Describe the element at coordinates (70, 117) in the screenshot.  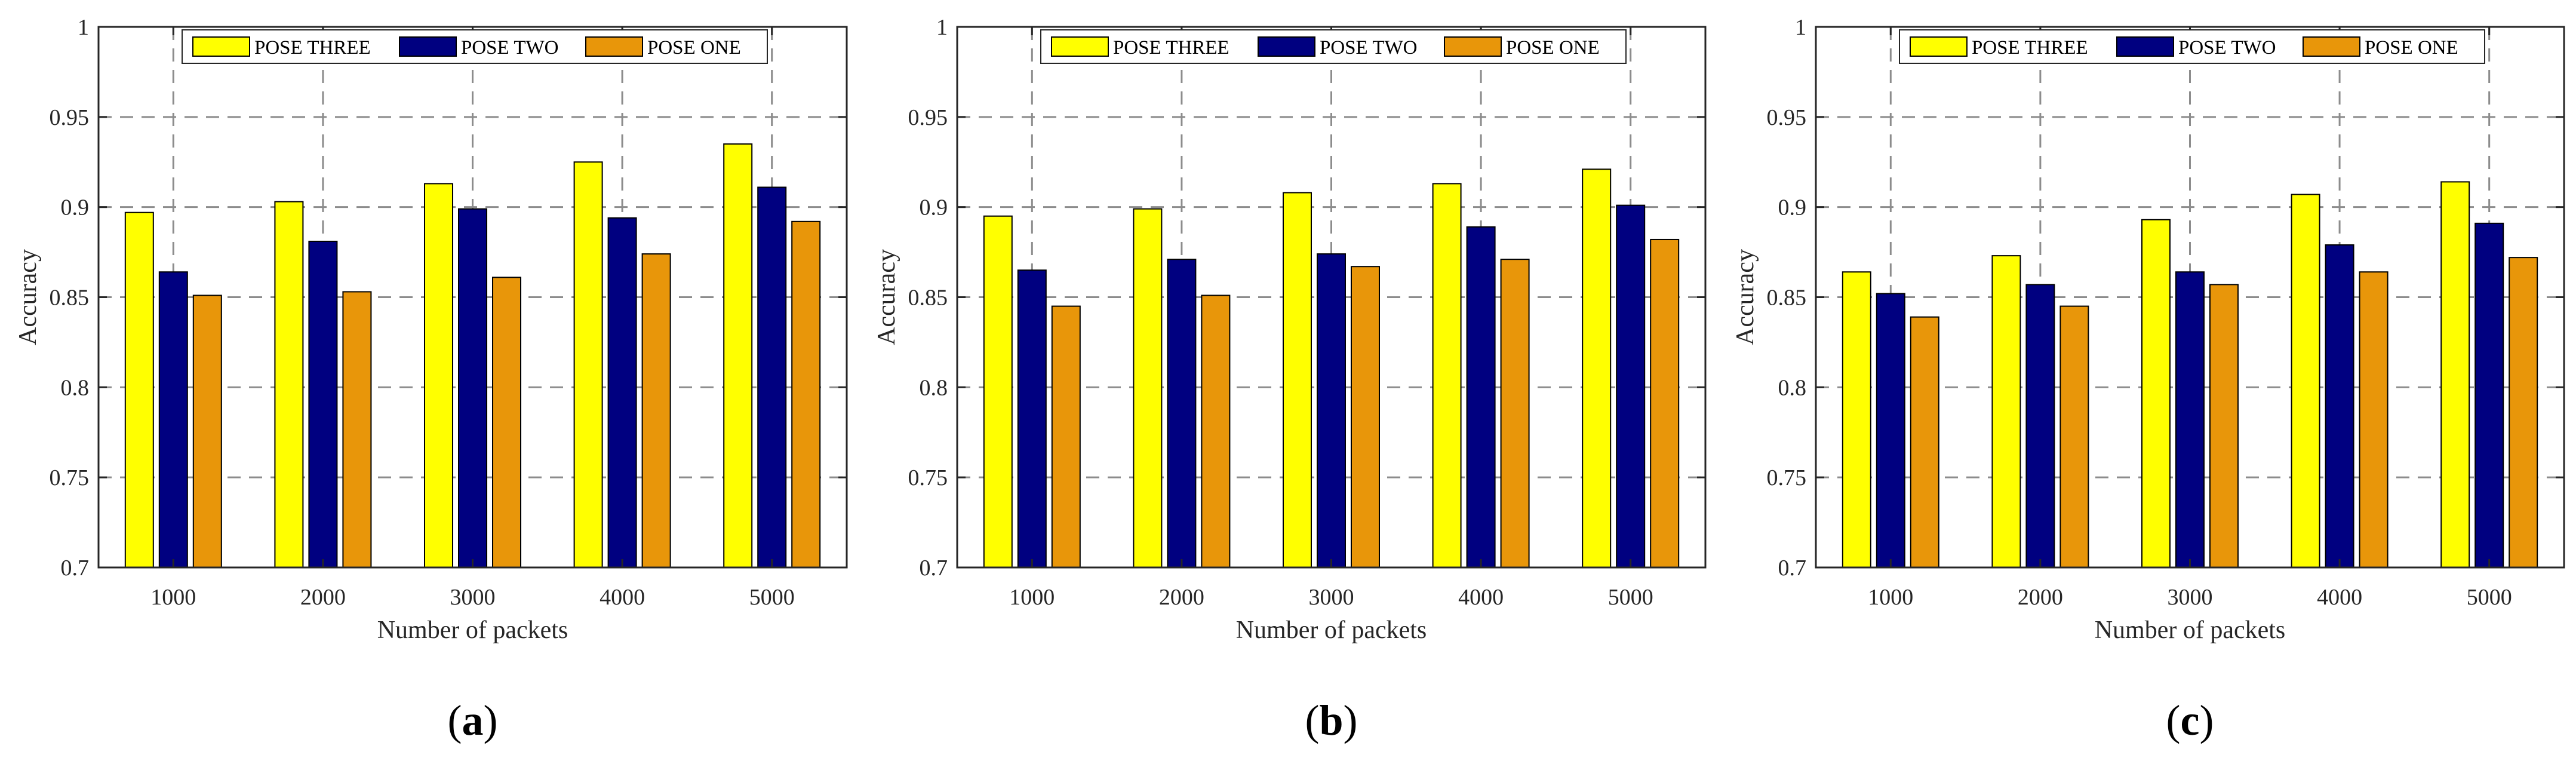
I see `y-tick-label: 0.95` at that location.